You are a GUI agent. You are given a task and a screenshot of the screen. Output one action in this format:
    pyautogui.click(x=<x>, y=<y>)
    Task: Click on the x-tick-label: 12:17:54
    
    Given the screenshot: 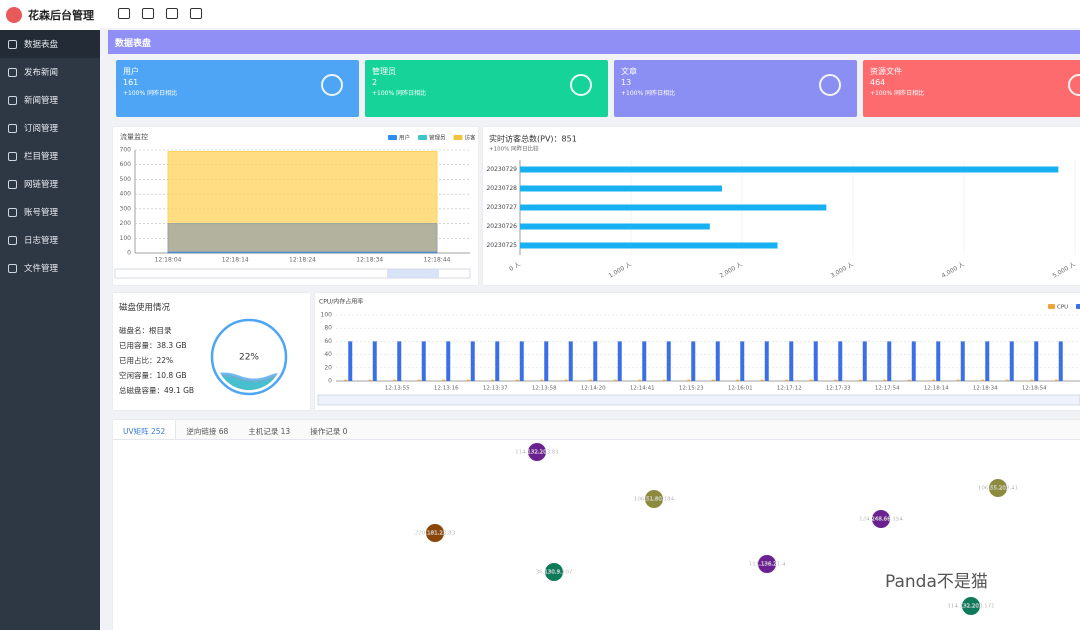 What is the action you would take?
    pyautogui.click(x=887, y=389)
    